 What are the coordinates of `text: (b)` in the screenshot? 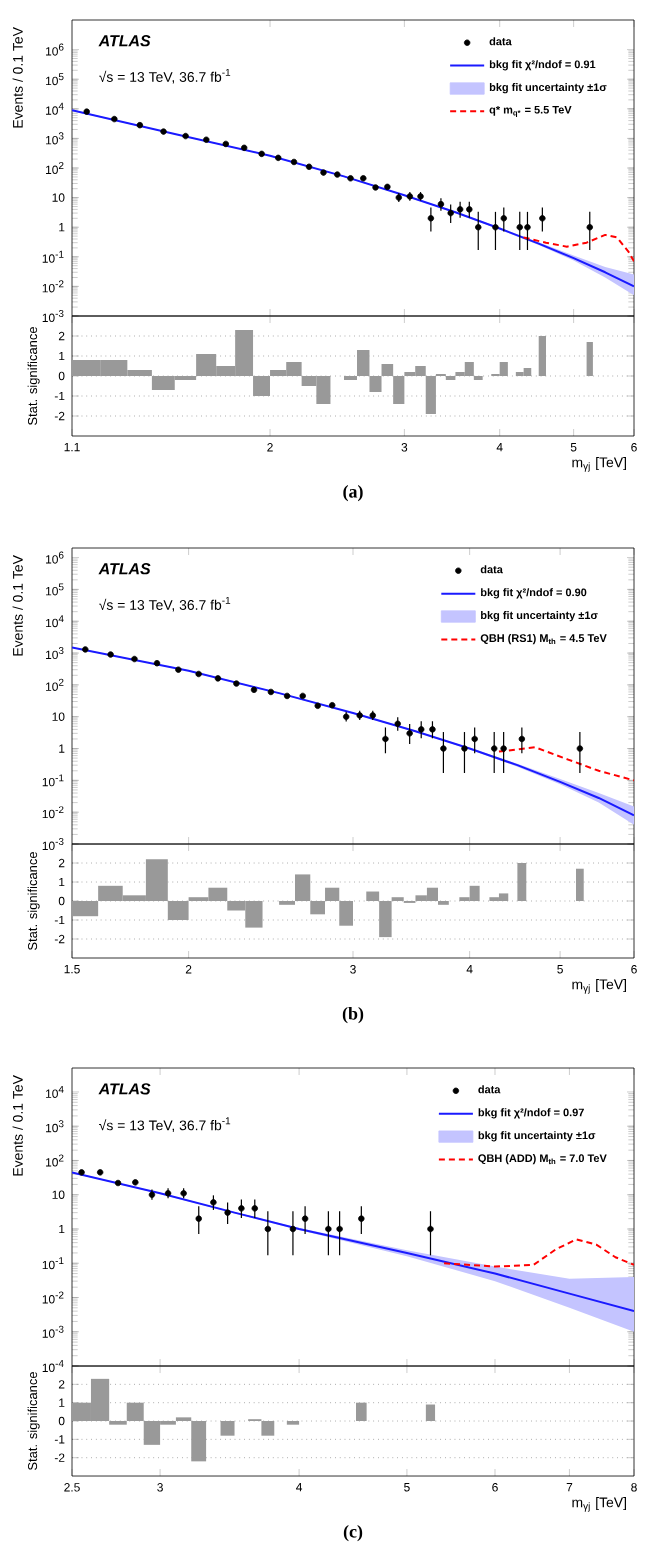 It's located at (353, 1015).